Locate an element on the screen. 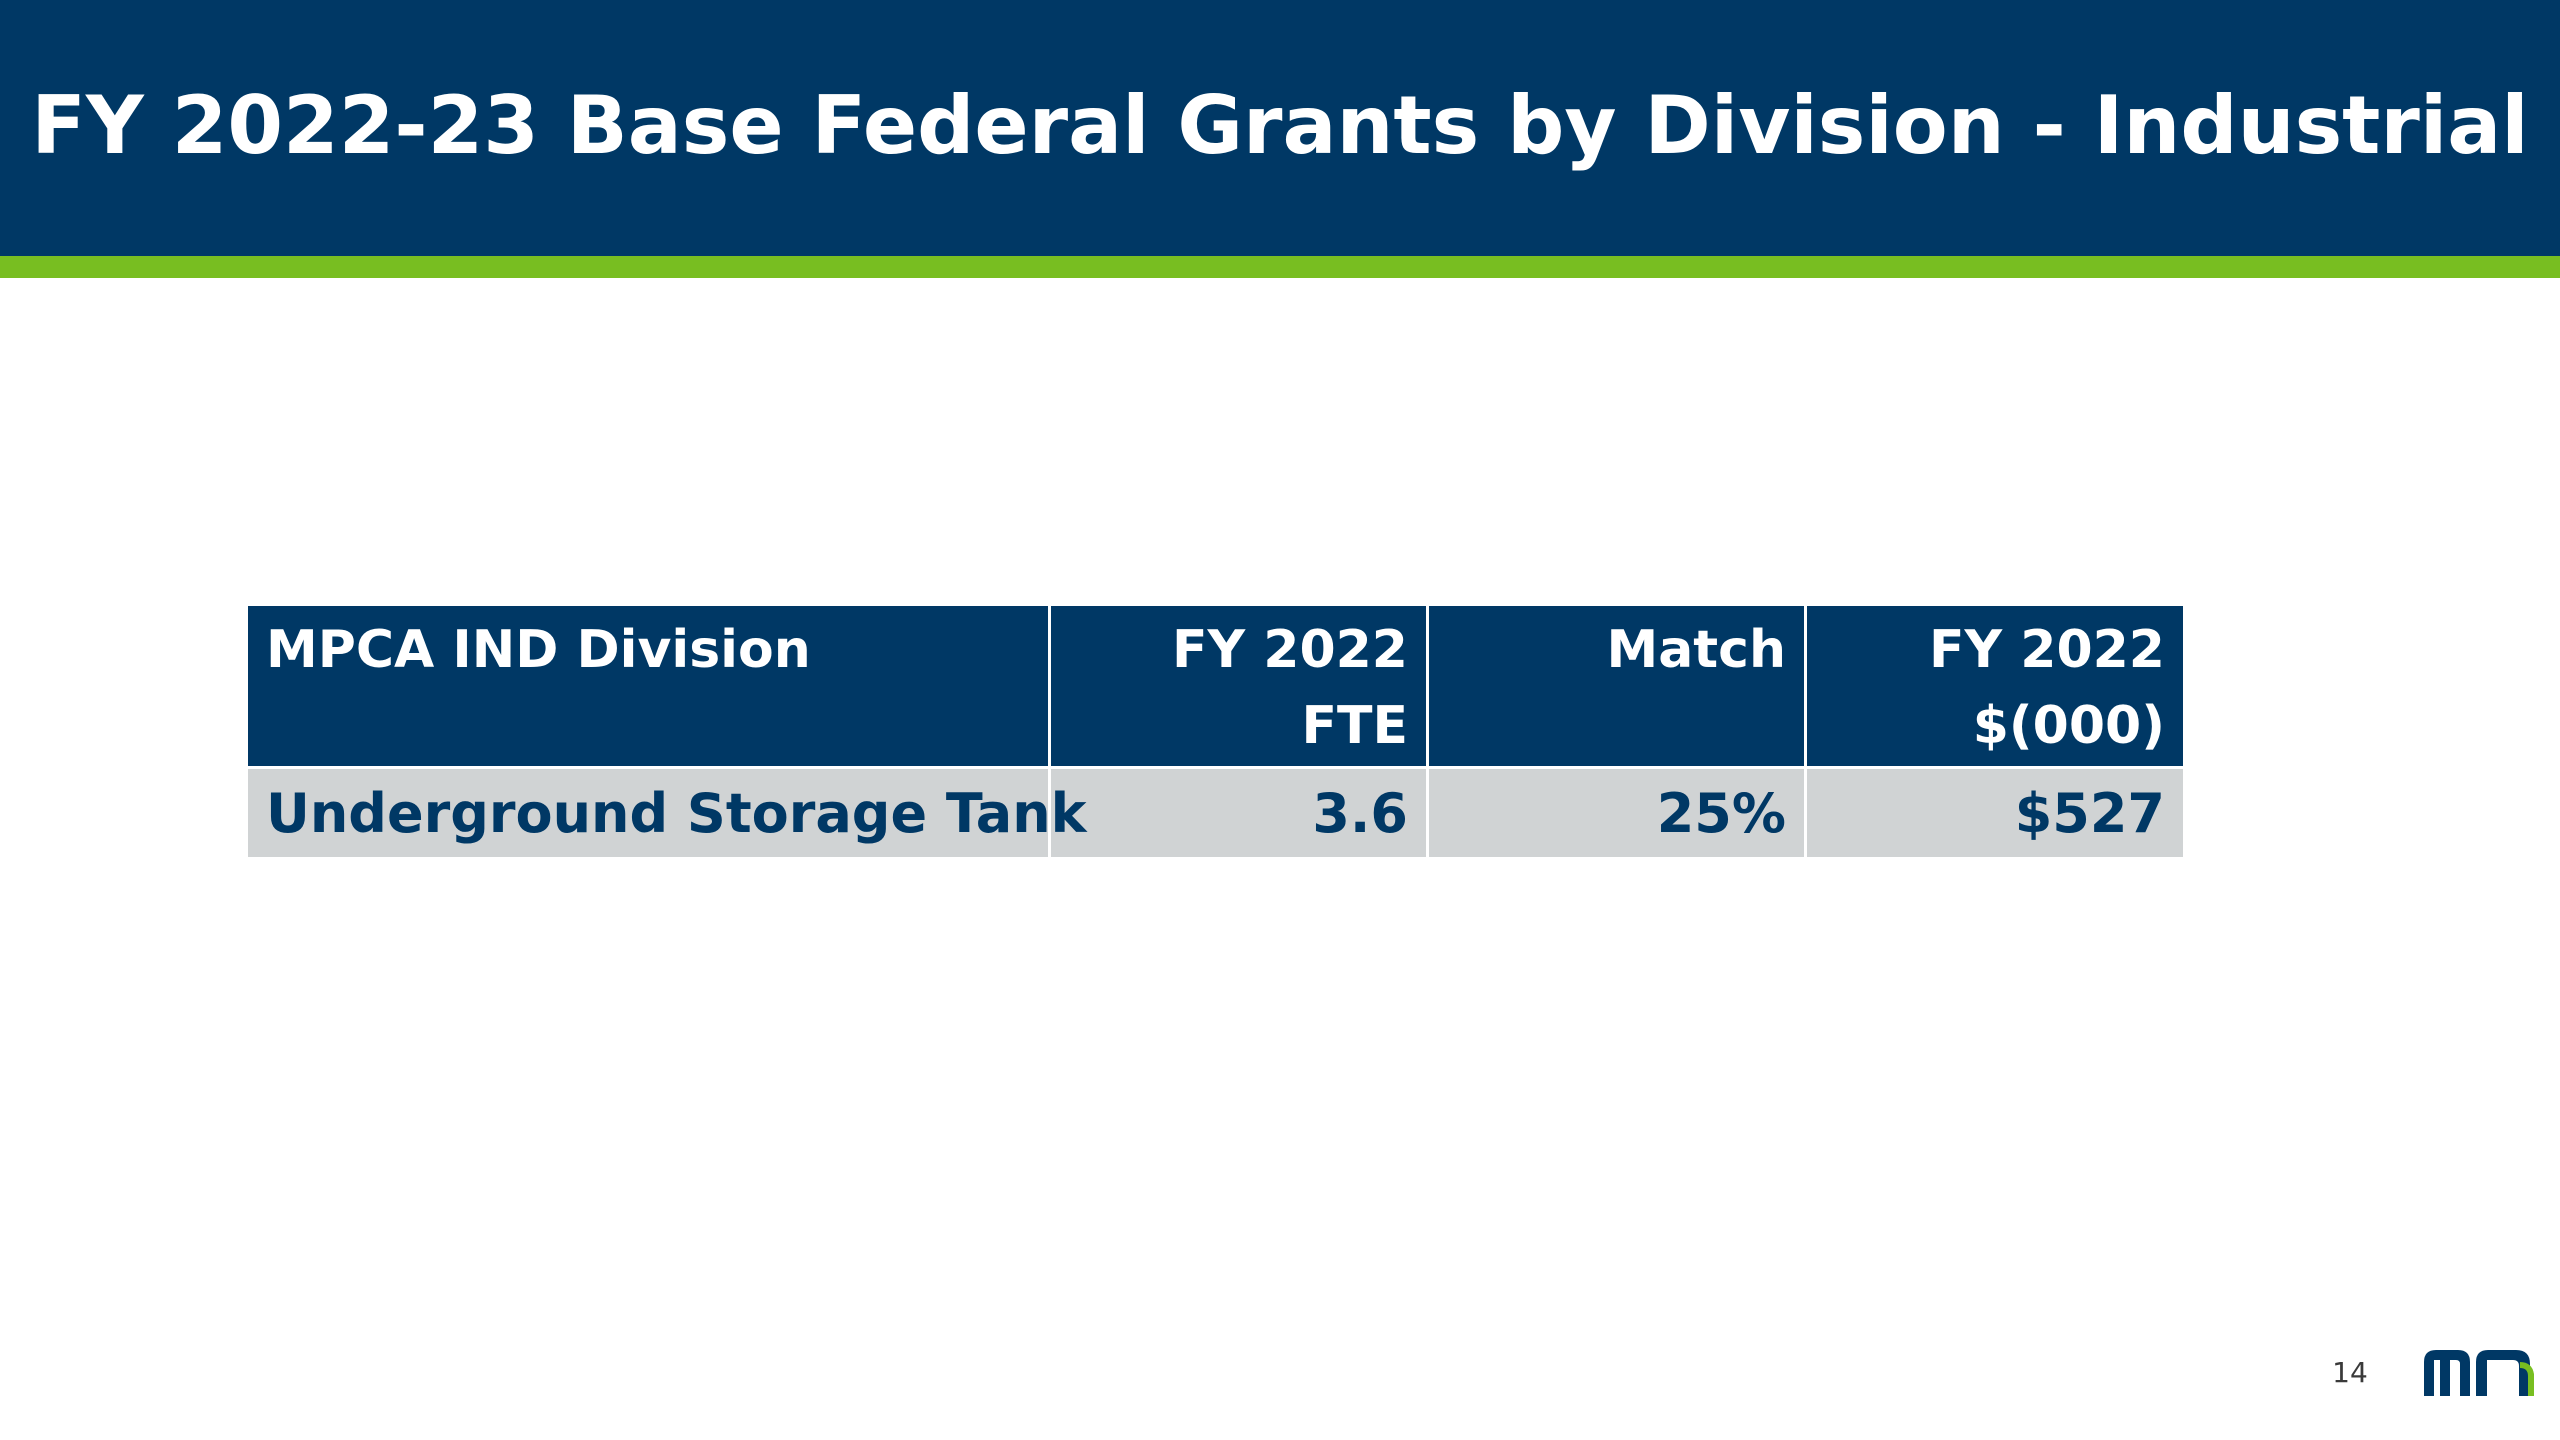 This screenshot has height=1440, width=2560. header-match: Match is located at coordinates (1616, 686).